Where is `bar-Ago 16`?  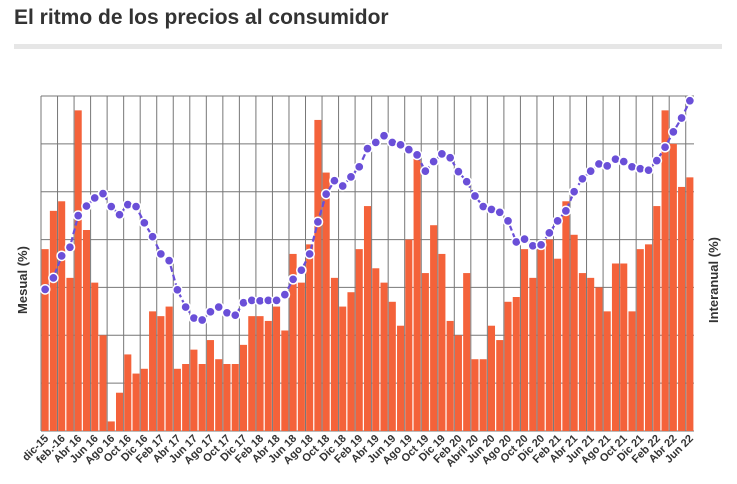
bar-Ago 16 is located at coordinates (111, 426).